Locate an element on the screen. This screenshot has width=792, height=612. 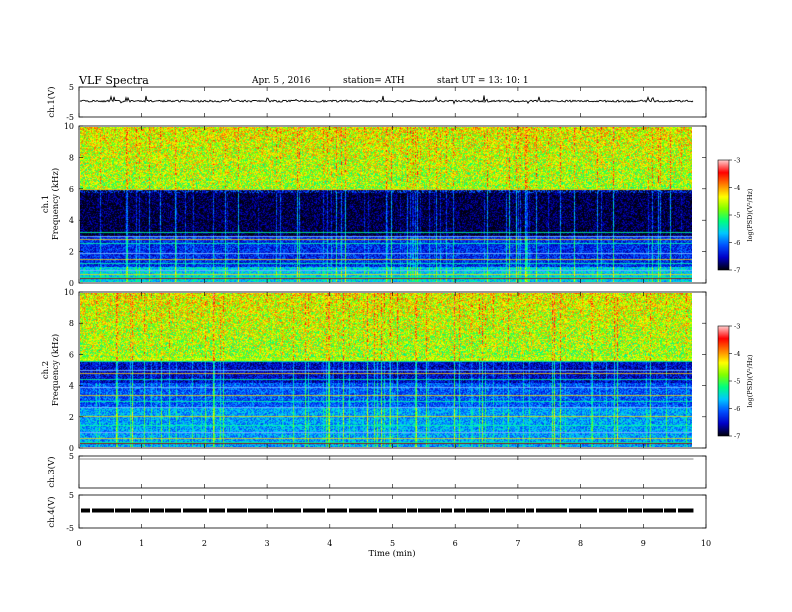
ch2-frequency-ylabel: Frequency (kHz) is located at coordinates (55, 370).